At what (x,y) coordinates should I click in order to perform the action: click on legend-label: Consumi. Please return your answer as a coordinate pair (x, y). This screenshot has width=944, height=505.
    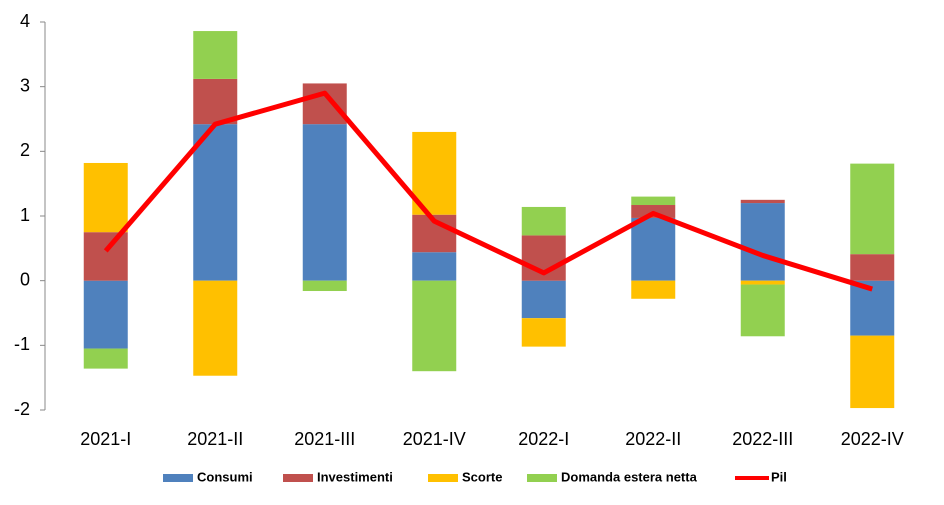
    Looking at the image, I should click on (225, 476).